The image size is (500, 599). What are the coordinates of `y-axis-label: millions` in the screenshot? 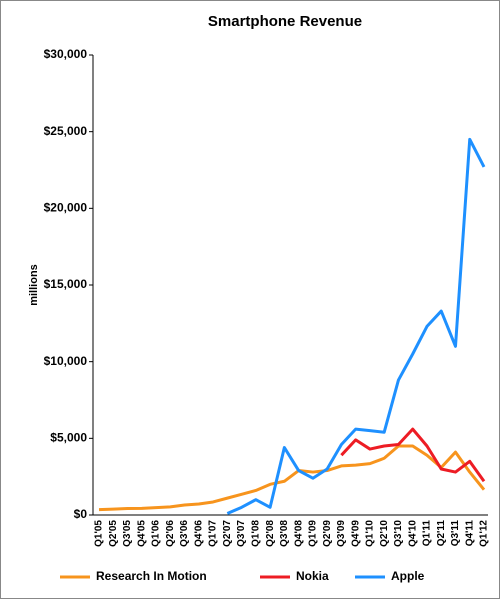 It's located at (34, 285).